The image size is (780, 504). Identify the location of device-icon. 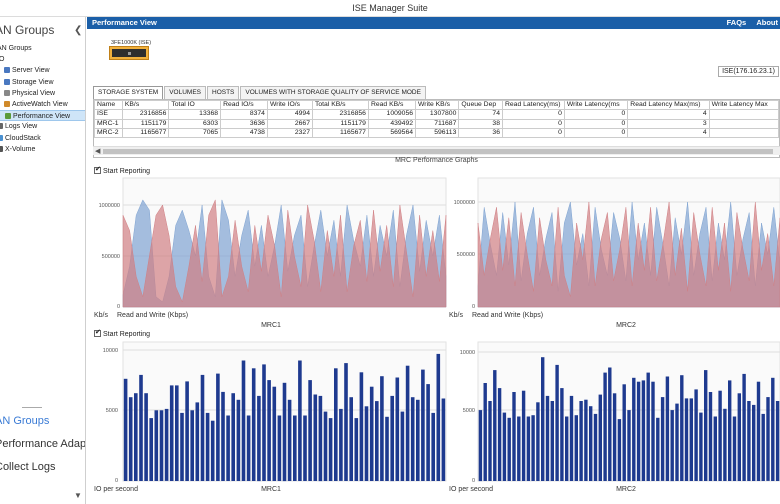
(129, 53).